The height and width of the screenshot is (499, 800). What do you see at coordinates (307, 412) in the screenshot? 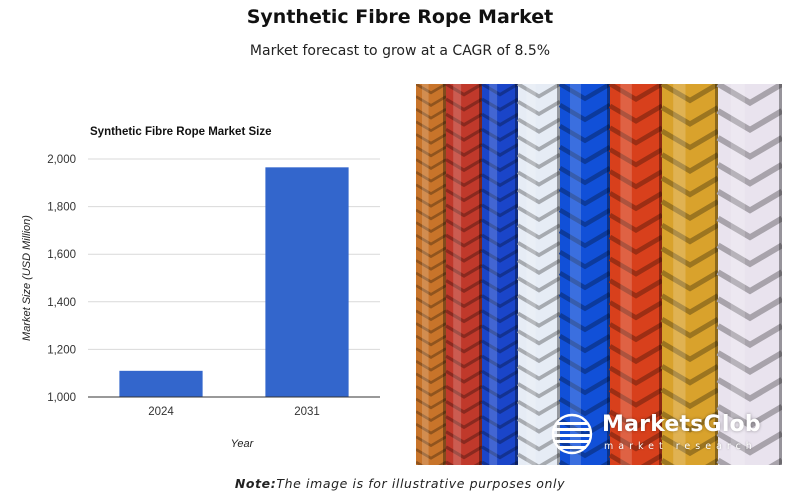
I see `x-tick-label: 2031` at bounding box center [307, 412].